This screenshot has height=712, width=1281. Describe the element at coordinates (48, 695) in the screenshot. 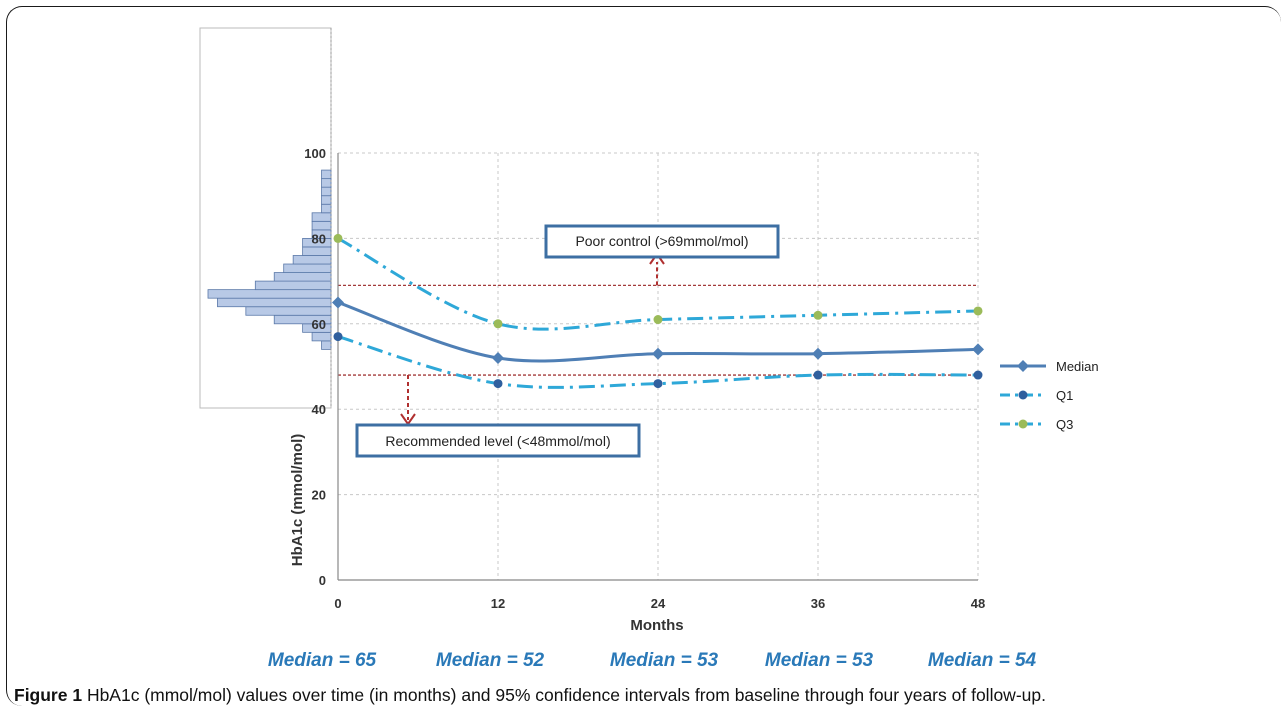

I see `caption-label: Figure 1` at that location.